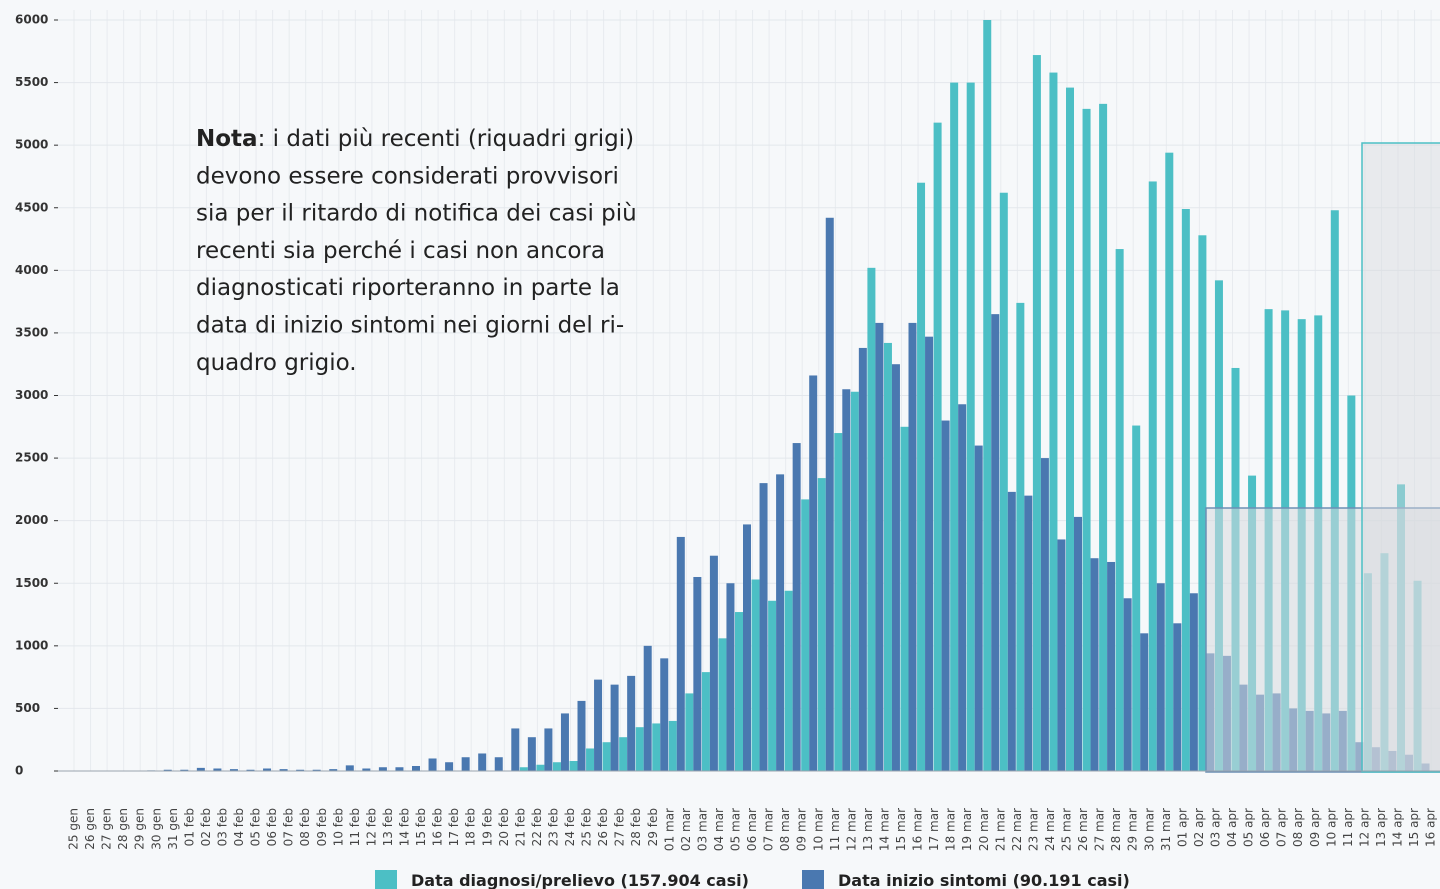 This screenshot has width=1440, height=889. What do you see at coordinates (951, 829) in the screenshot?
I see `x-tick-label: 18 mar` at bounding box center [951, 829].